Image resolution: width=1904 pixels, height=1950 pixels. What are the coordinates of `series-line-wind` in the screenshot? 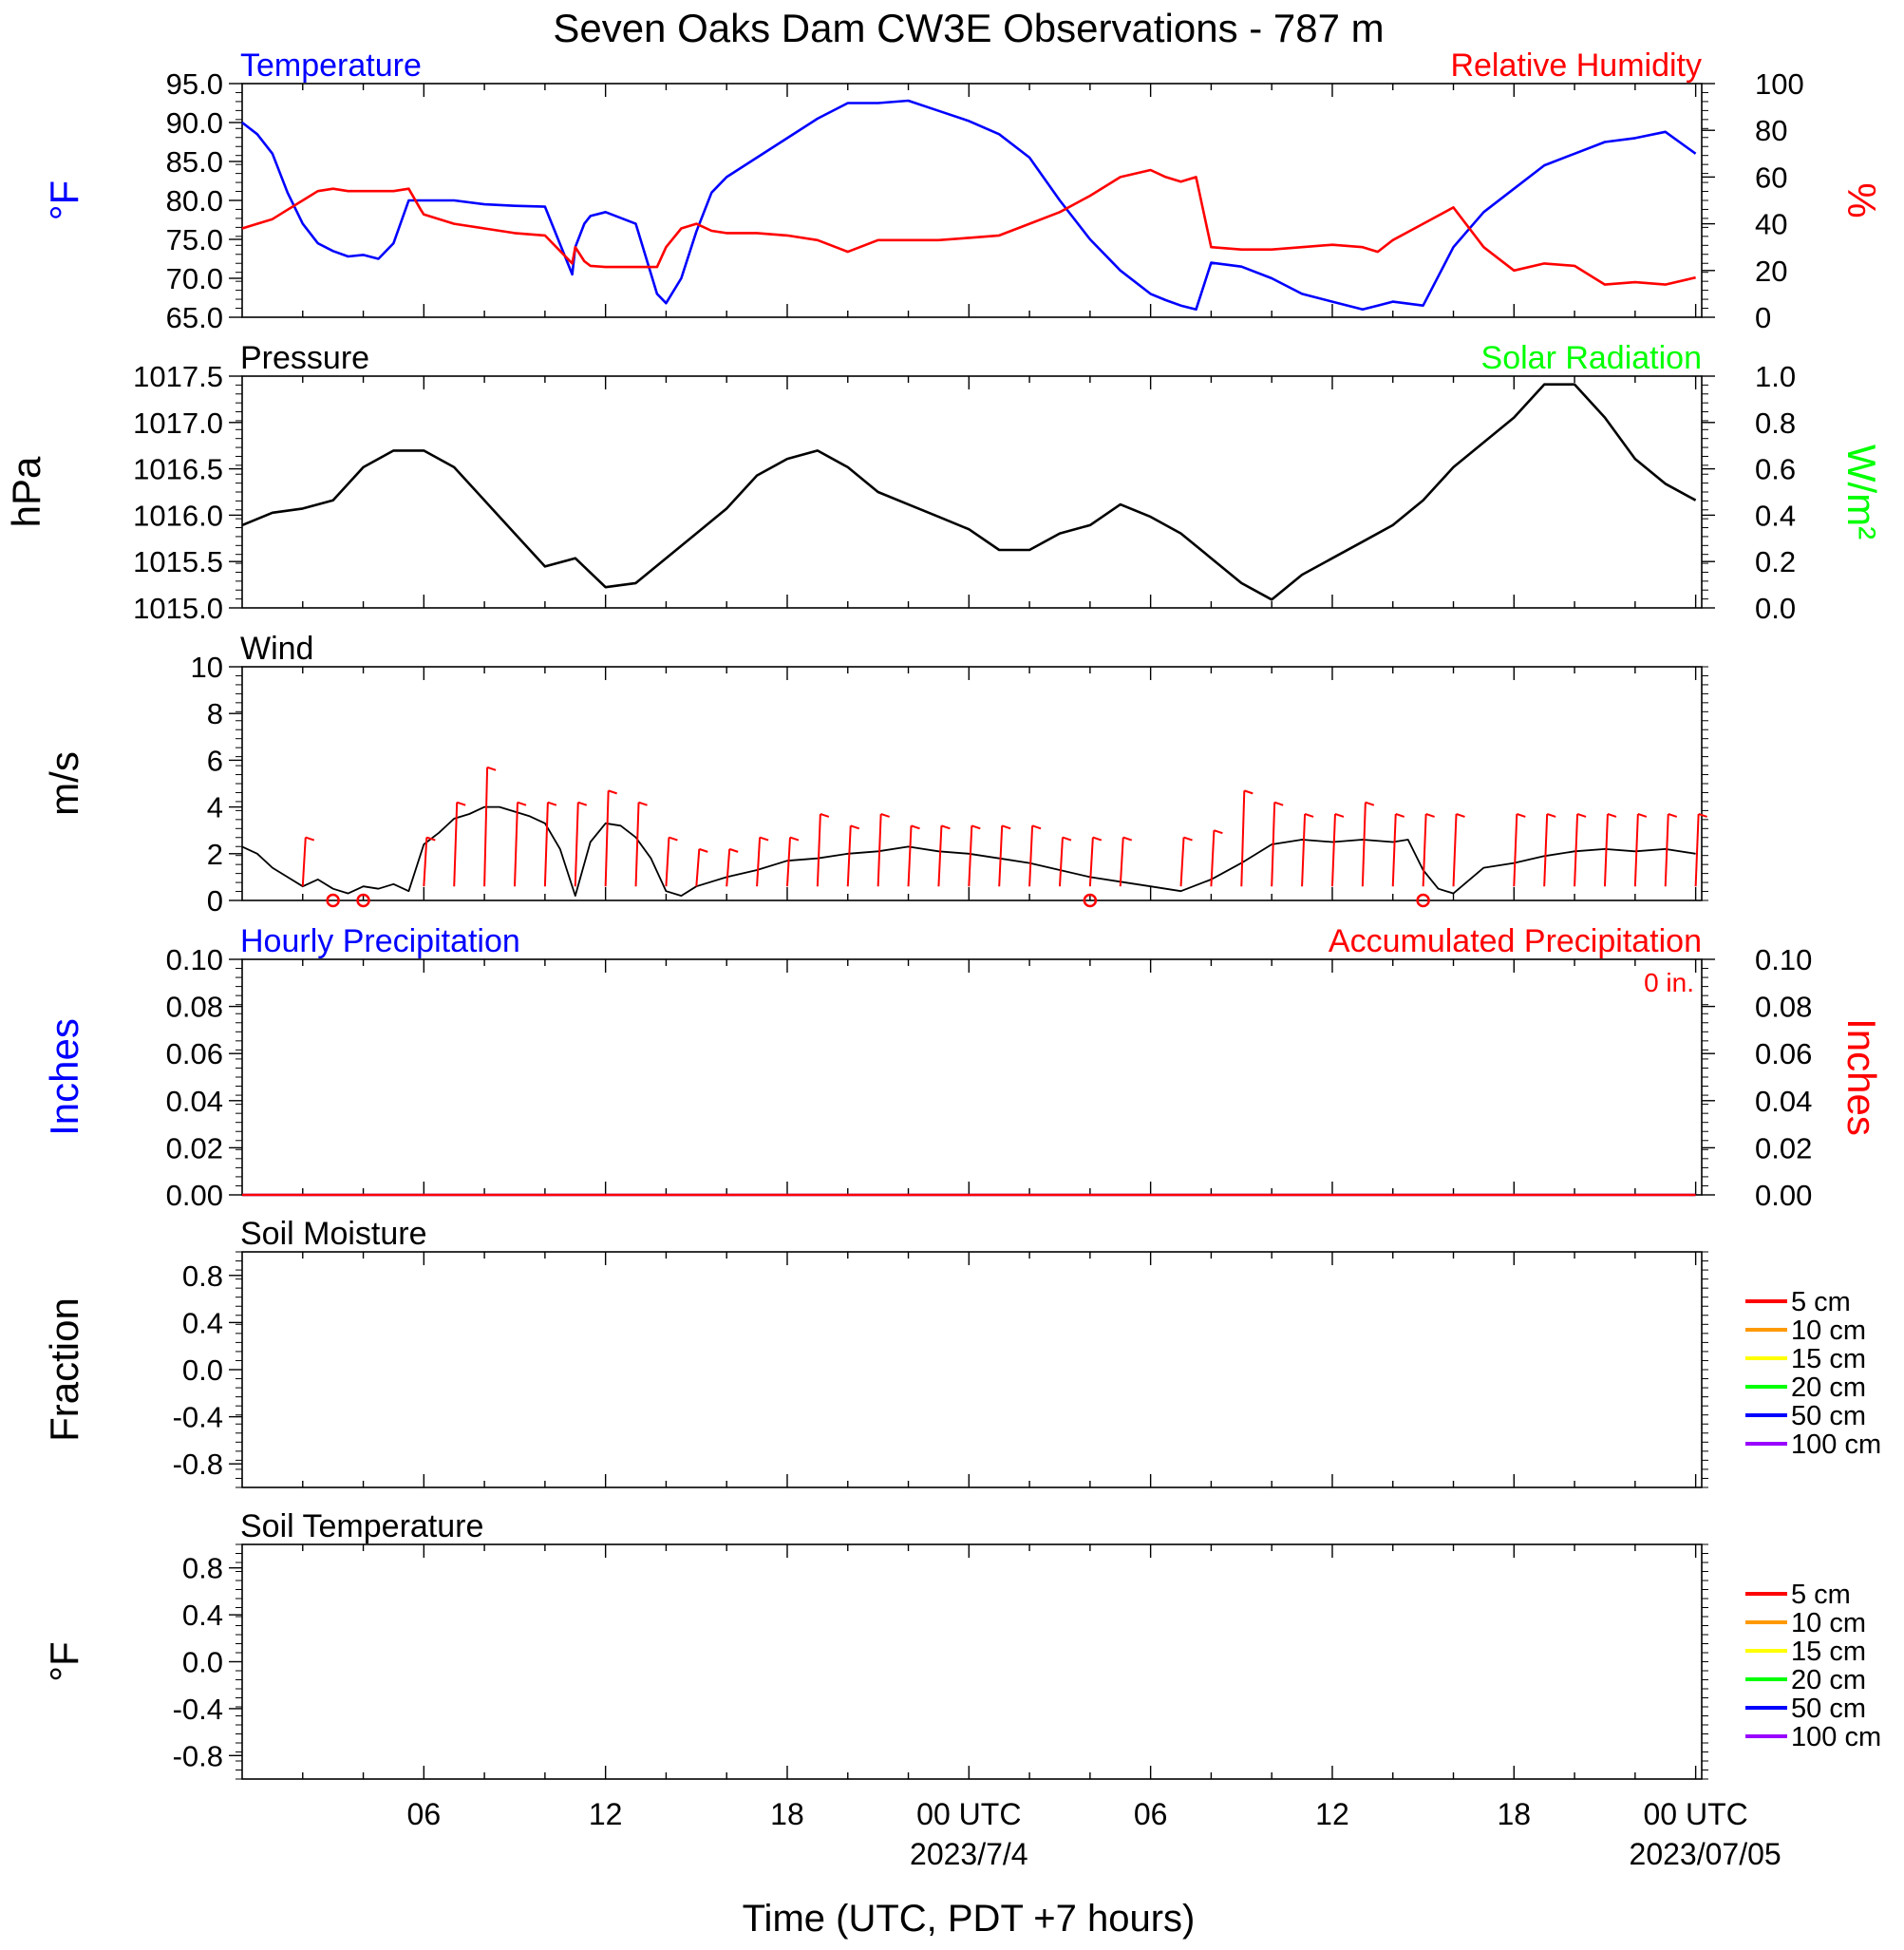 It's located at (969, 851).